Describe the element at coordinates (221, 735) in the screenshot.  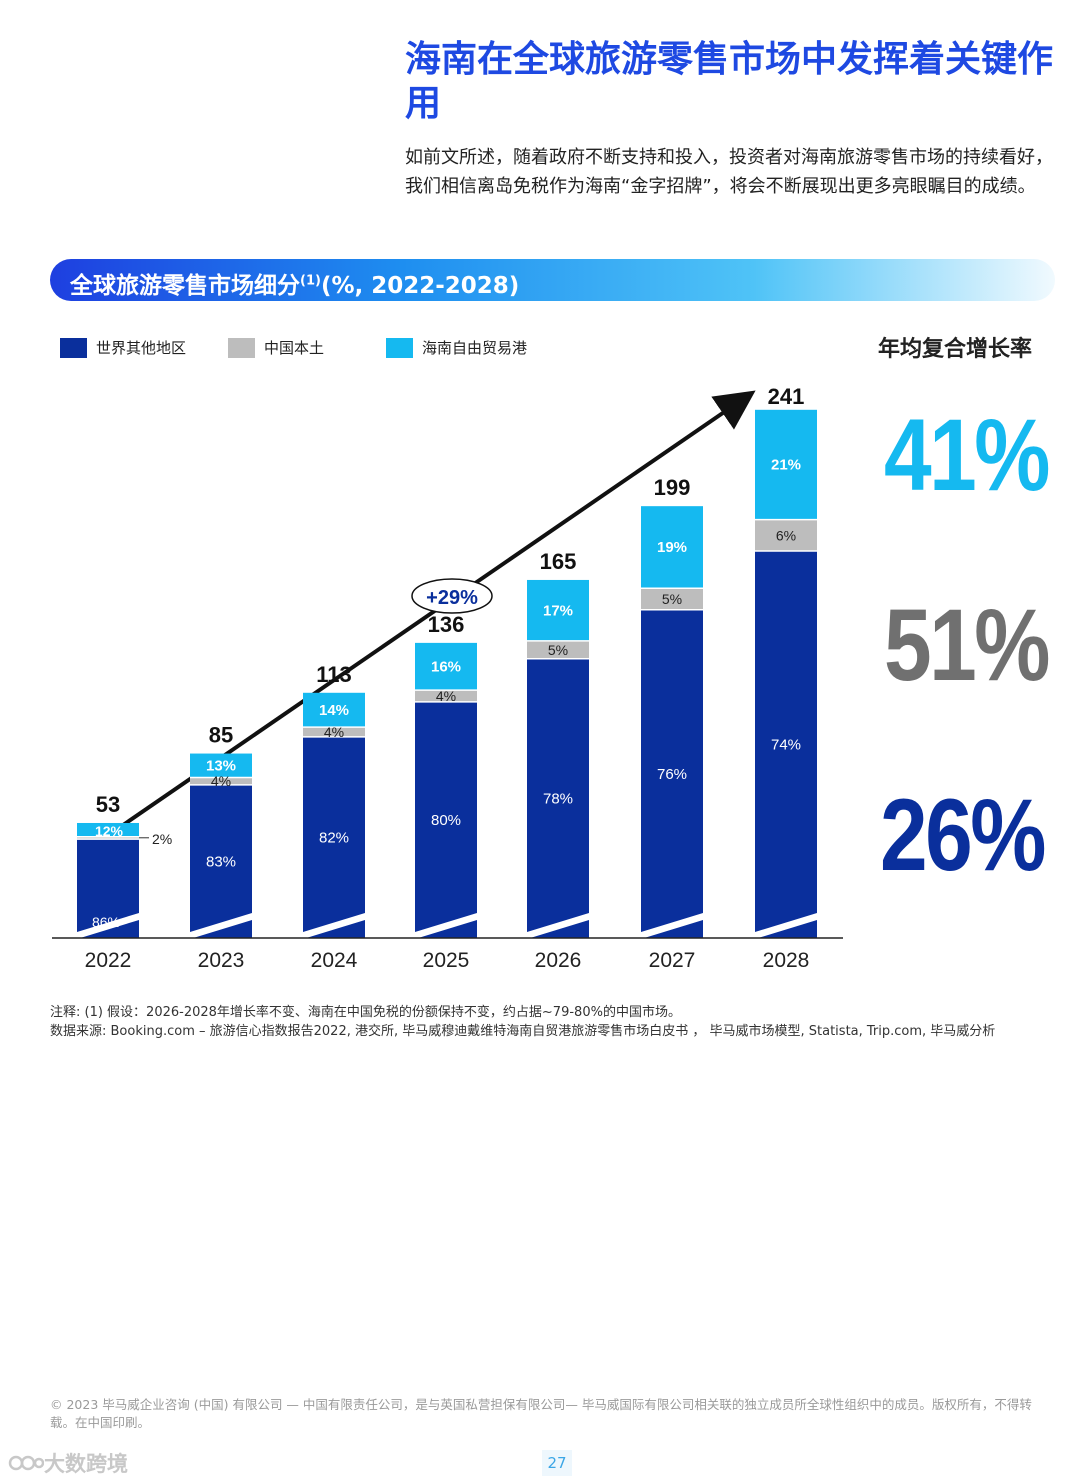
I see `bar-total-label: 85` at that location.